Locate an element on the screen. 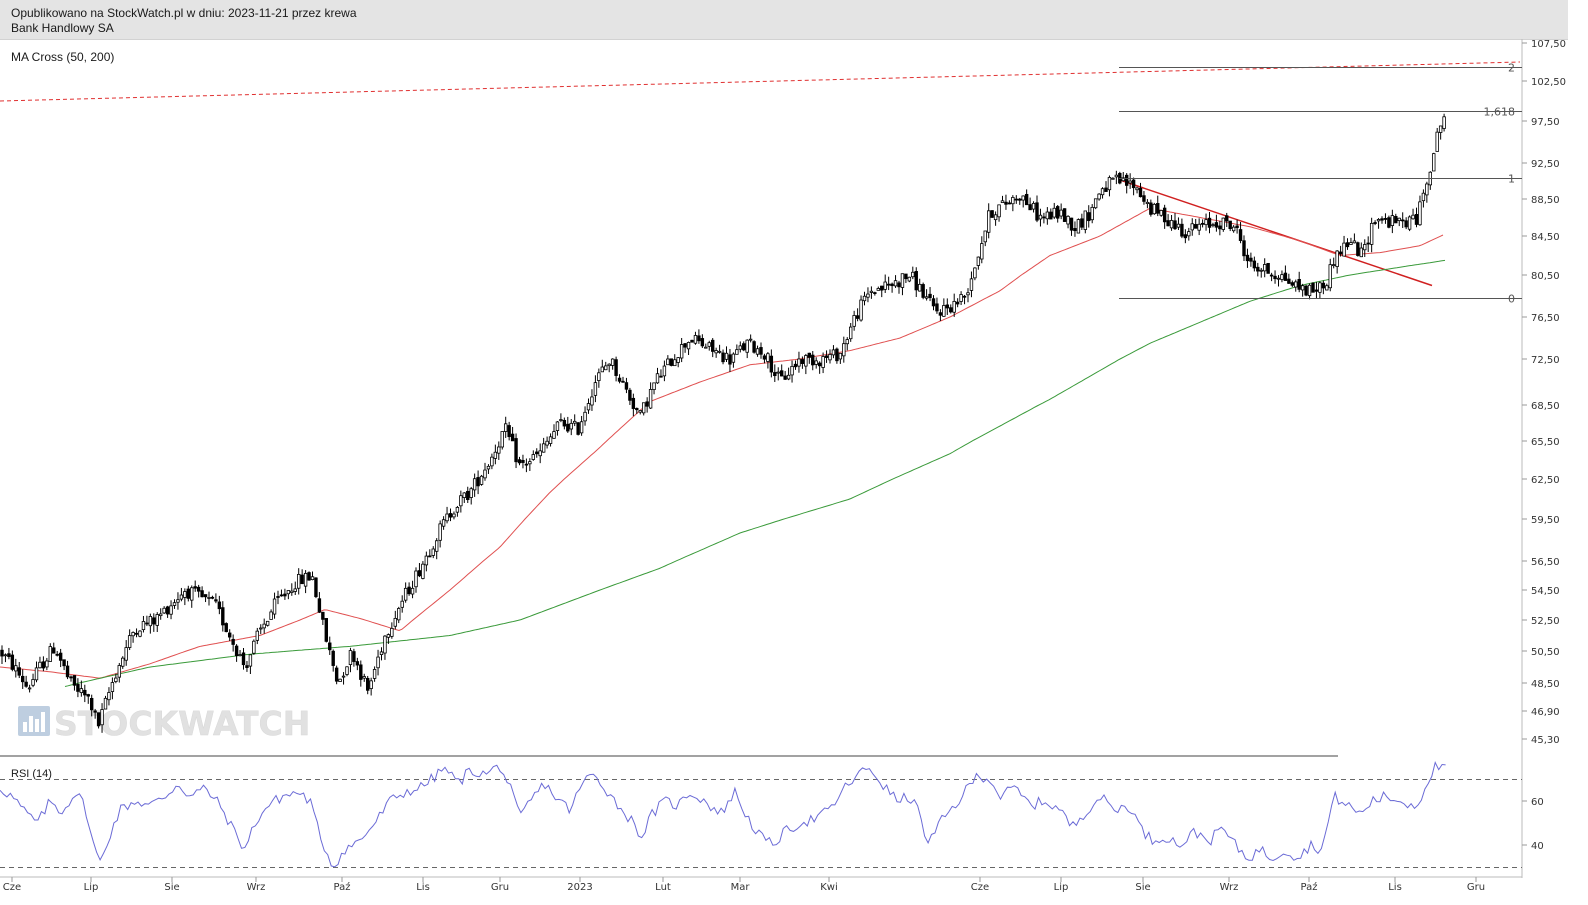 Image resolution: width=1588 pixels, height=905 pixels. time-tick-label: Lip is located at coordinates (91, 887).